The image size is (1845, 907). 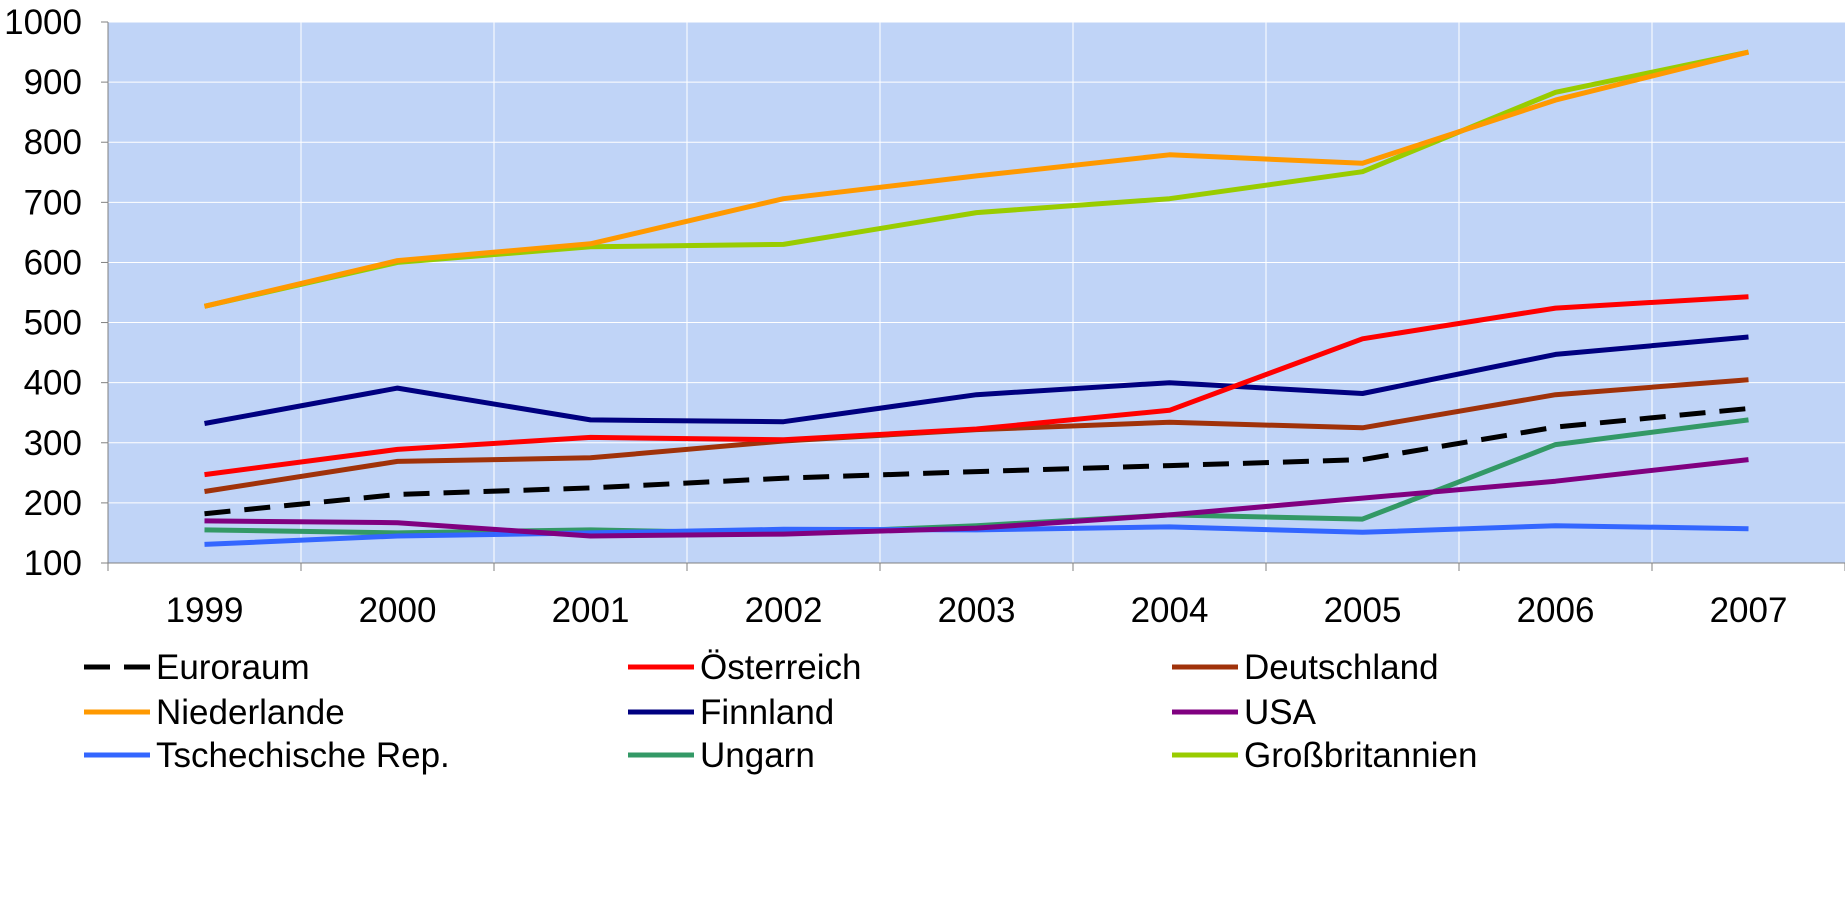 I want to click on y-tick-label: 900, so click(x=53, y=82).